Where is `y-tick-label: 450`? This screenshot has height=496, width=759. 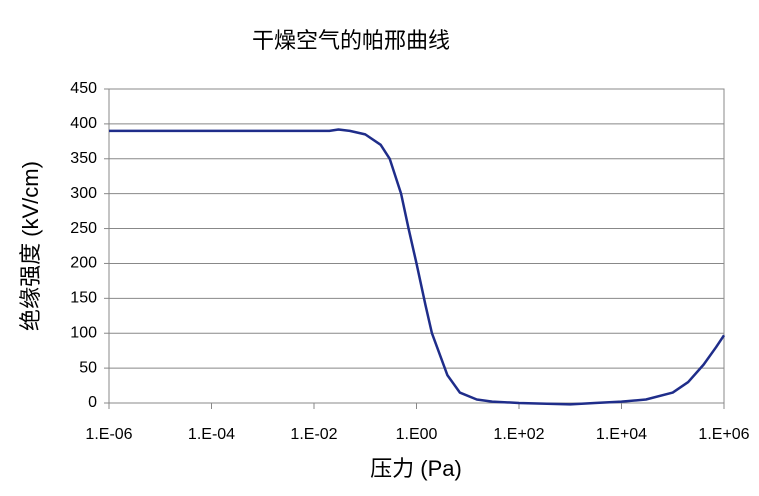 y-tick-label: 450 is located at coordinates (83, 88).